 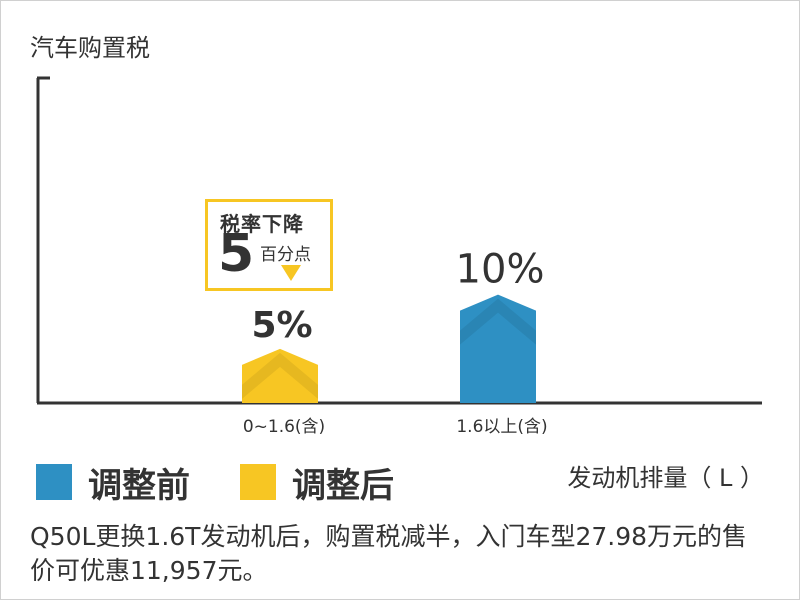 I want to click on bars, so click(x=389, y=348).